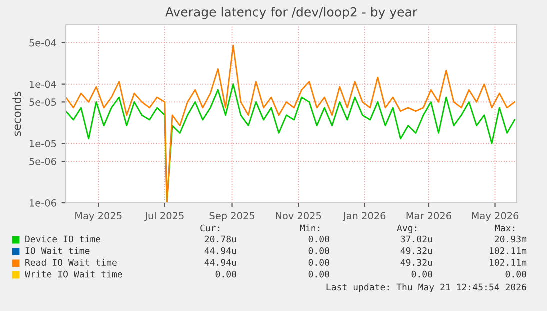 The image size is (547, 311). I want to click on y-tick-label: 5e-06, so click(43, 162).